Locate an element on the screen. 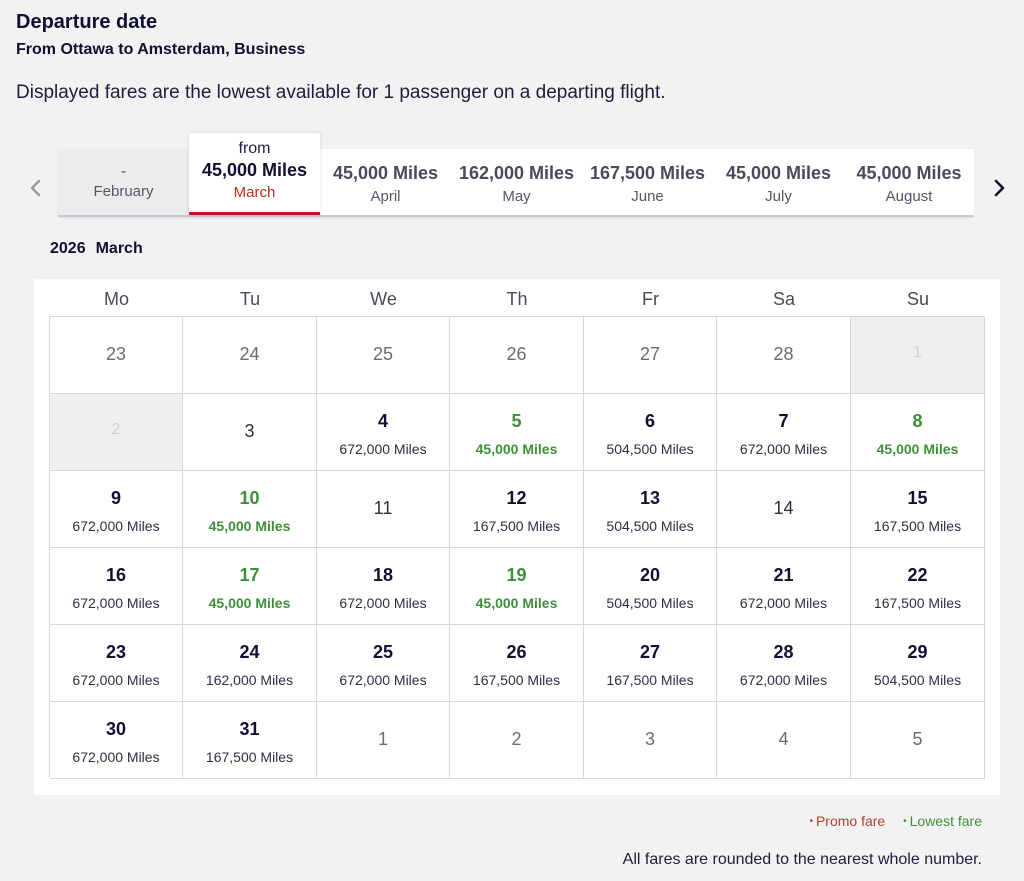  month-name: May is located at coordinates (516, 196).